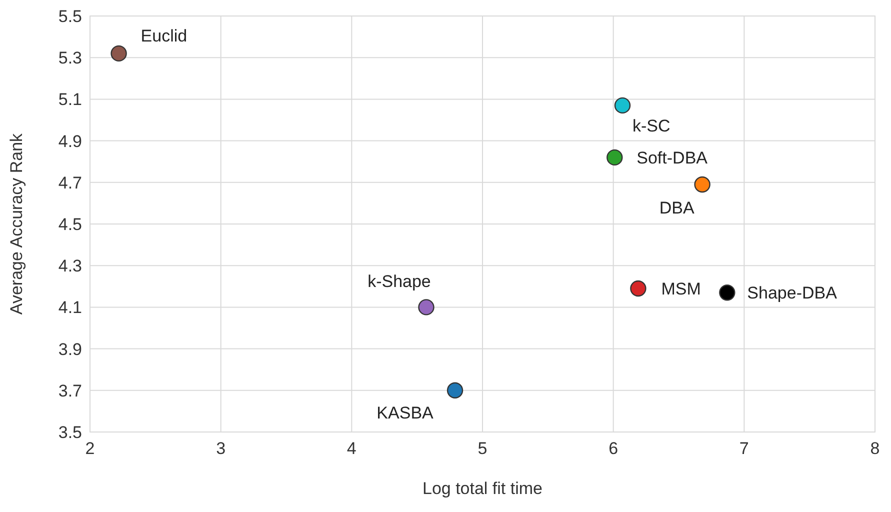 This screenshot has width=891, height=512. Describe the element at coordinates (70, 432) in the screenshot. I see `y-tick-label: 3.5` at that location.